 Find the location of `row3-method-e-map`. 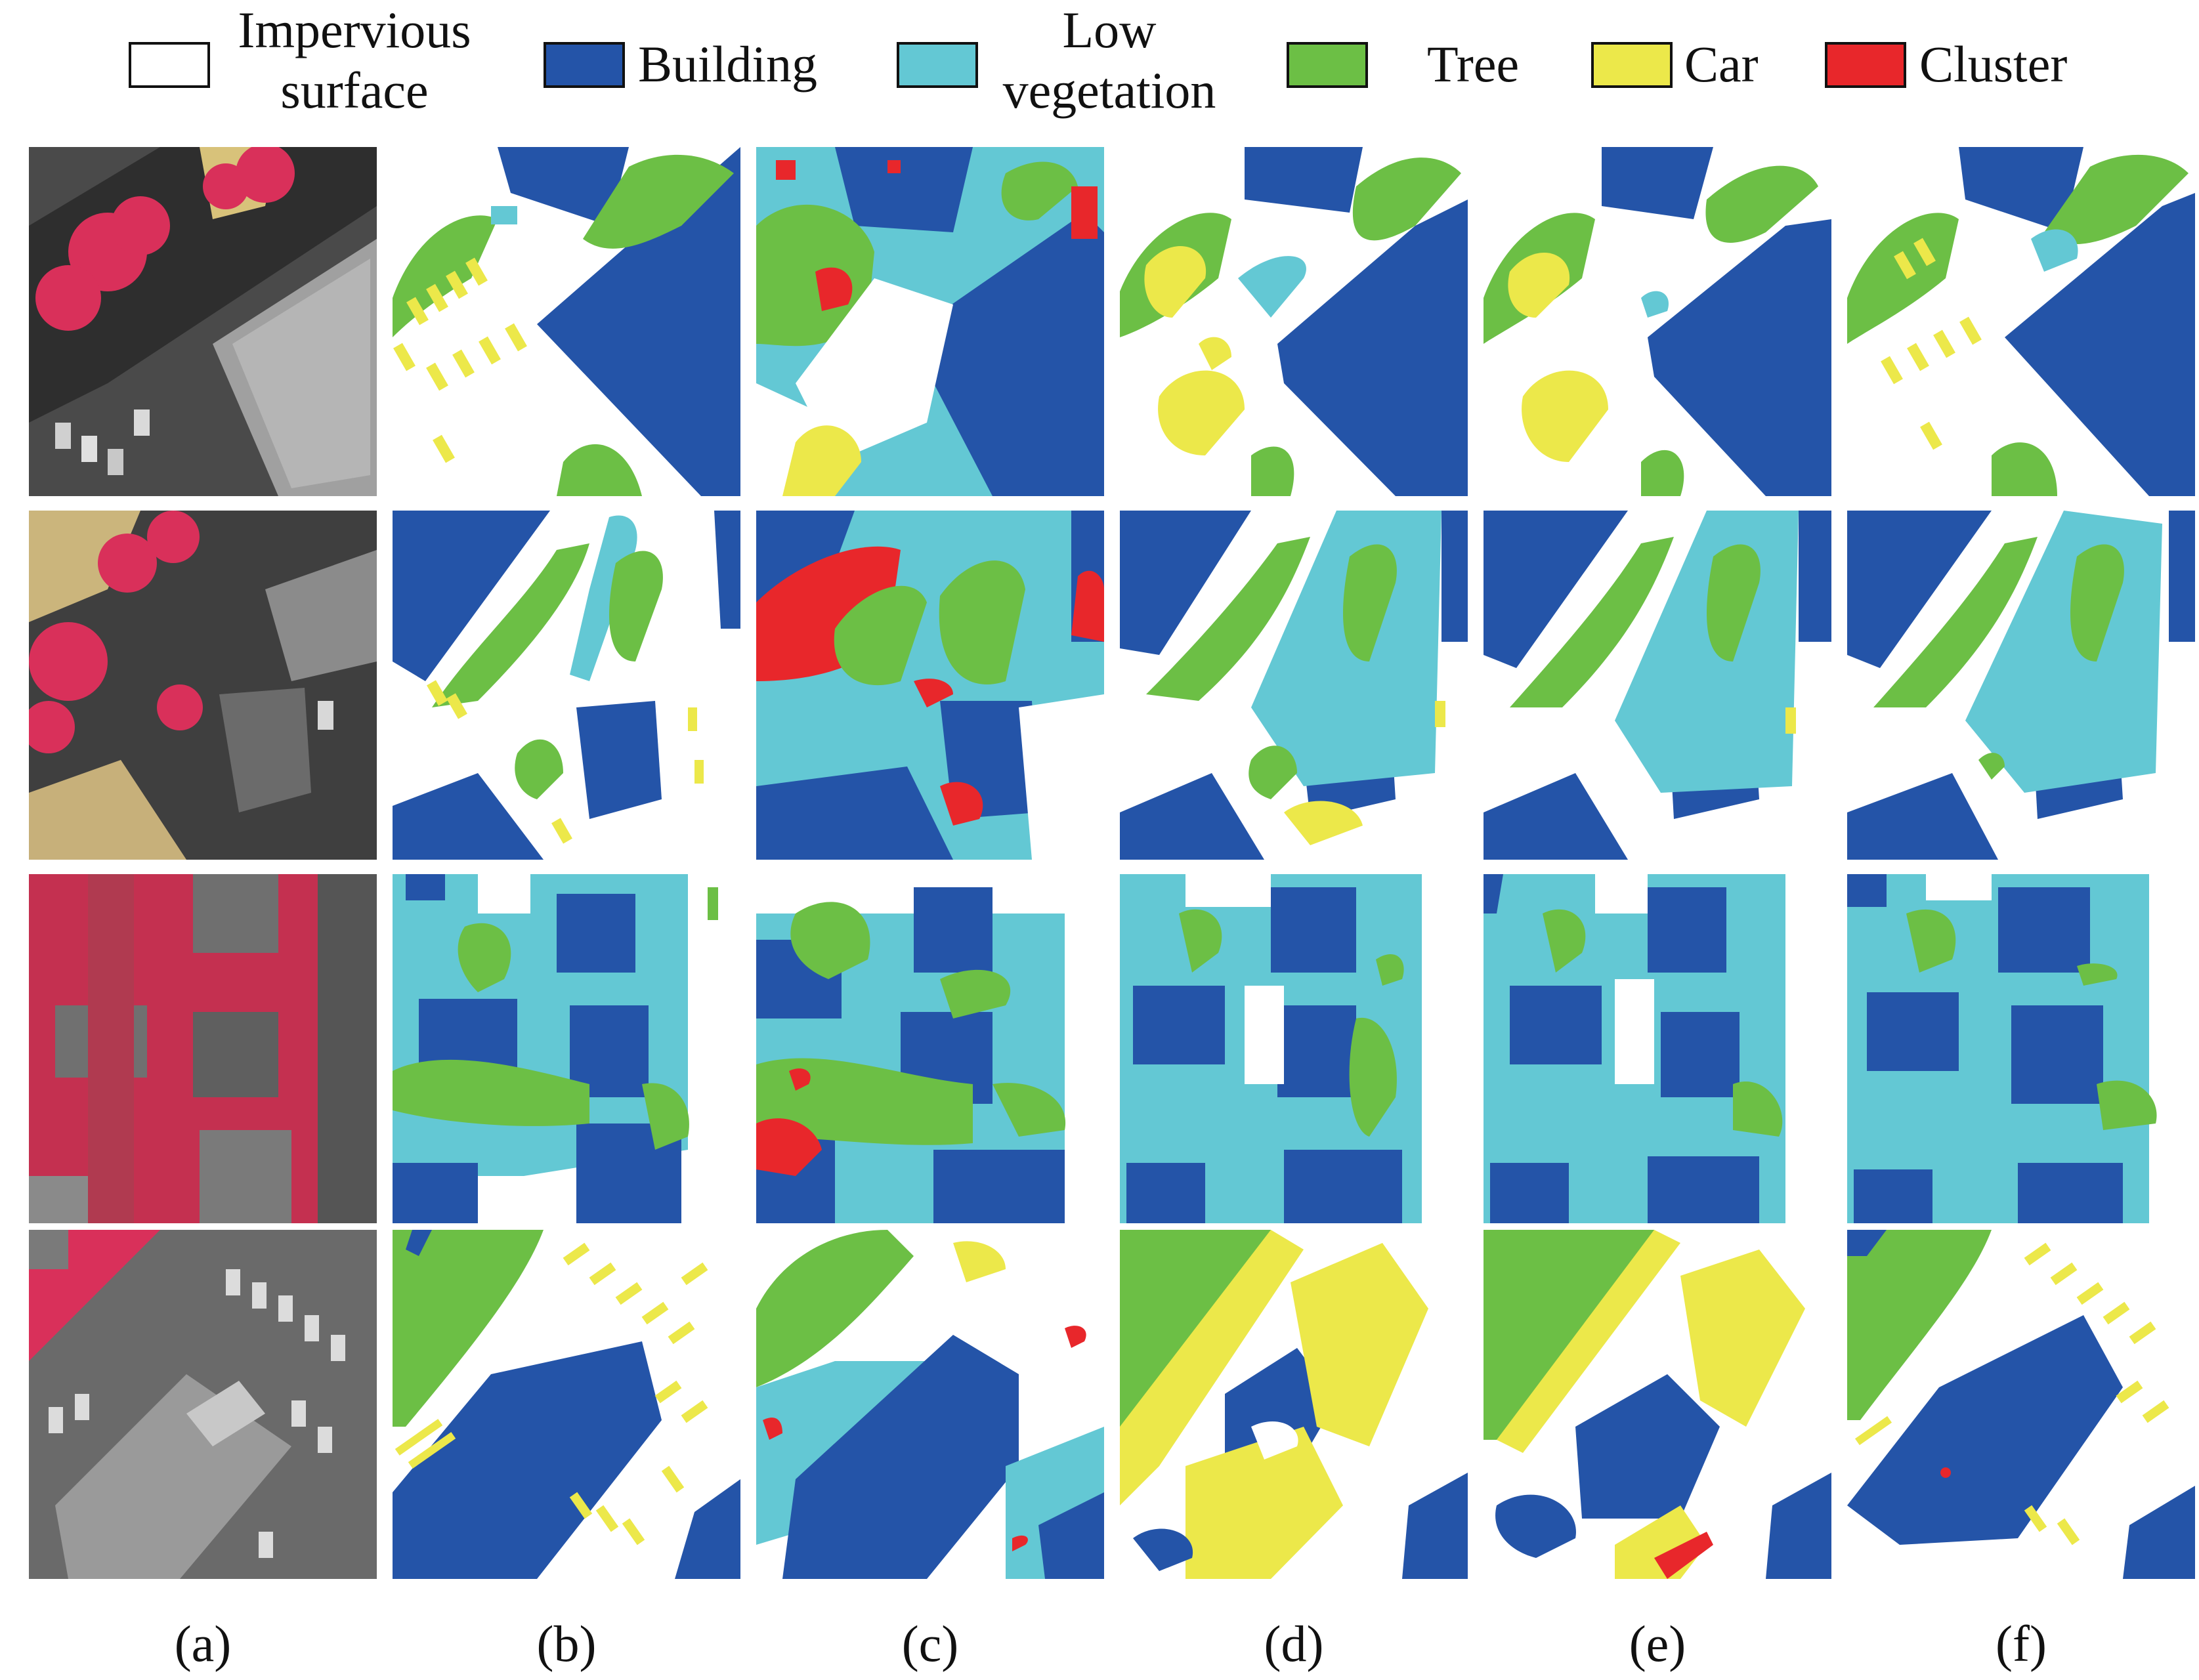

row3-method-e-map is located at coordinates (1657, 1048).